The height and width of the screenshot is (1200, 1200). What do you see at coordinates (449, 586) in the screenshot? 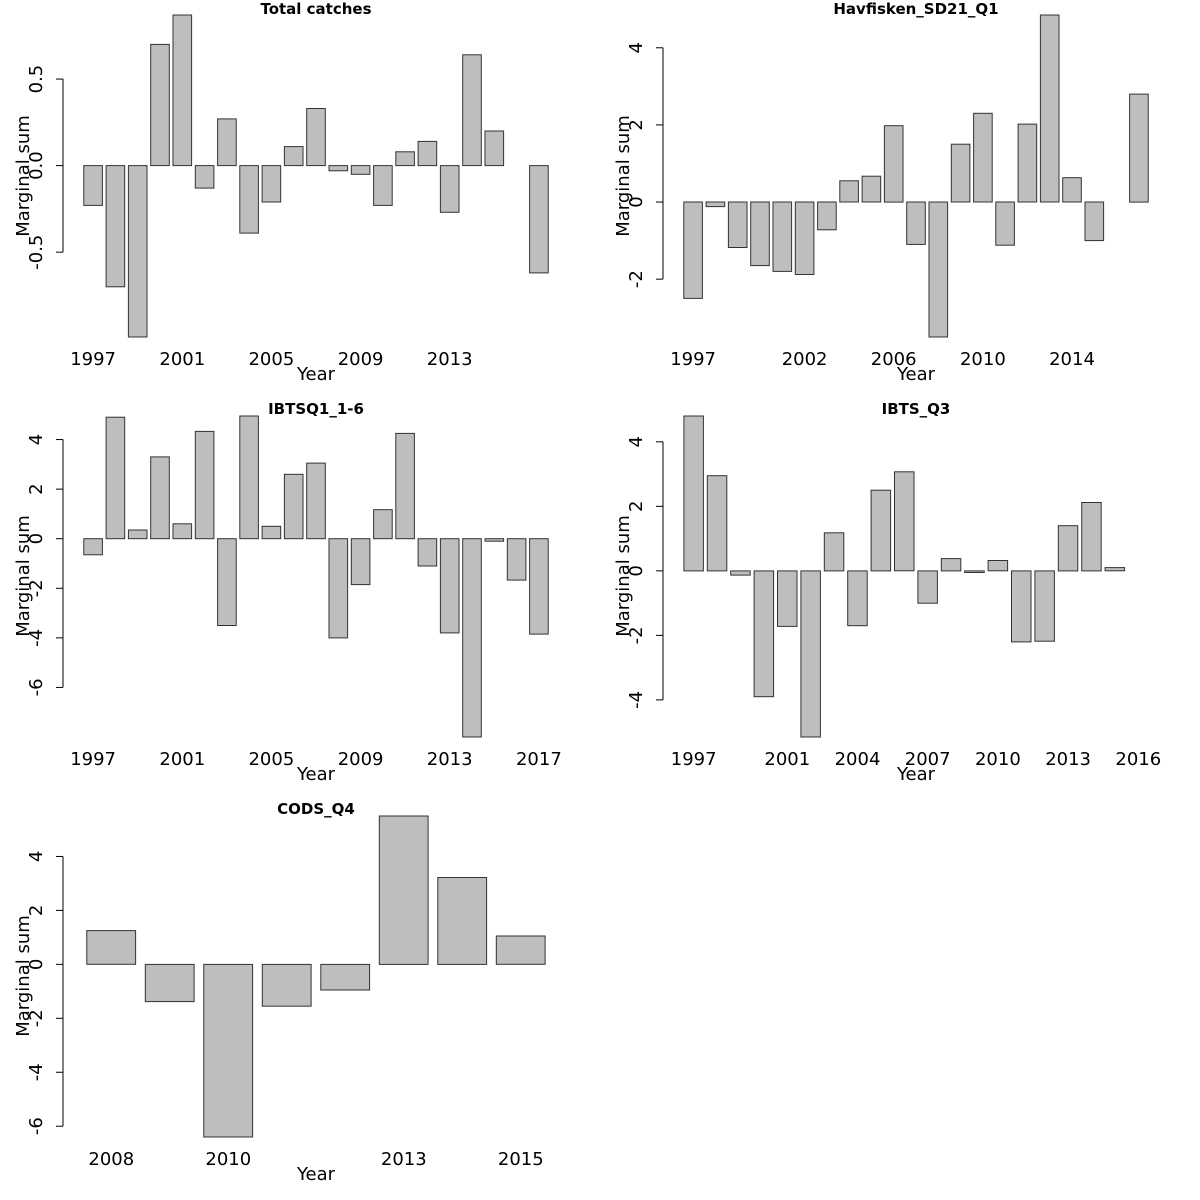
I see `bar-2013` at bounding box center [449, 586].